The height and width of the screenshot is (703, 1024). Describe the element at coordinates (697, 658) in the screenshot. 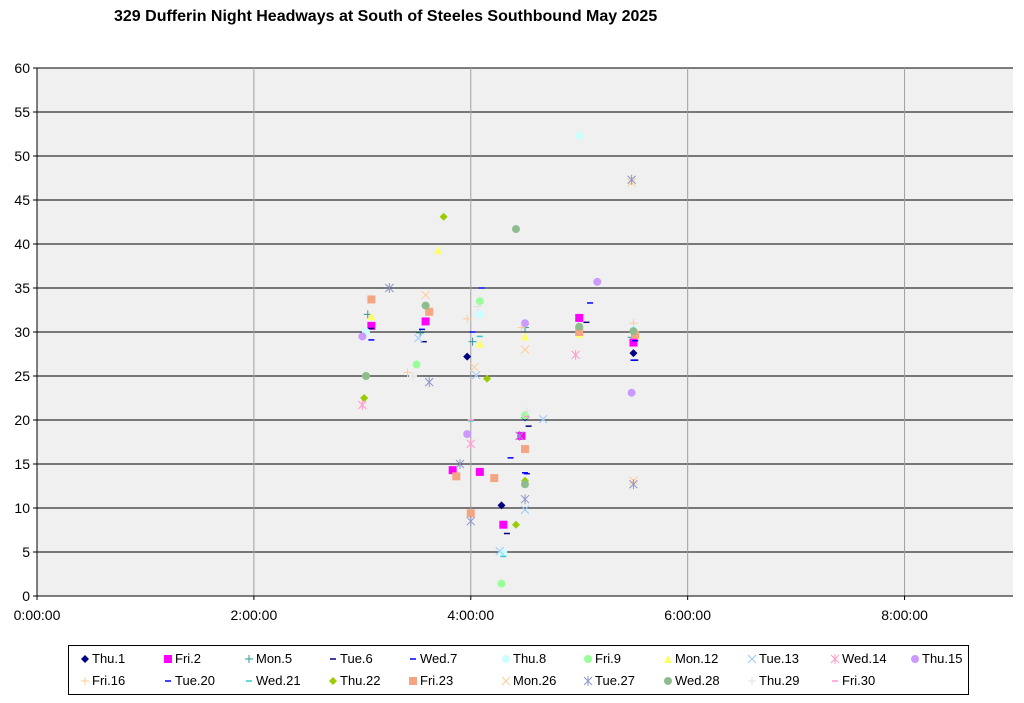

I see `legend-label: Mon.12` at that location.